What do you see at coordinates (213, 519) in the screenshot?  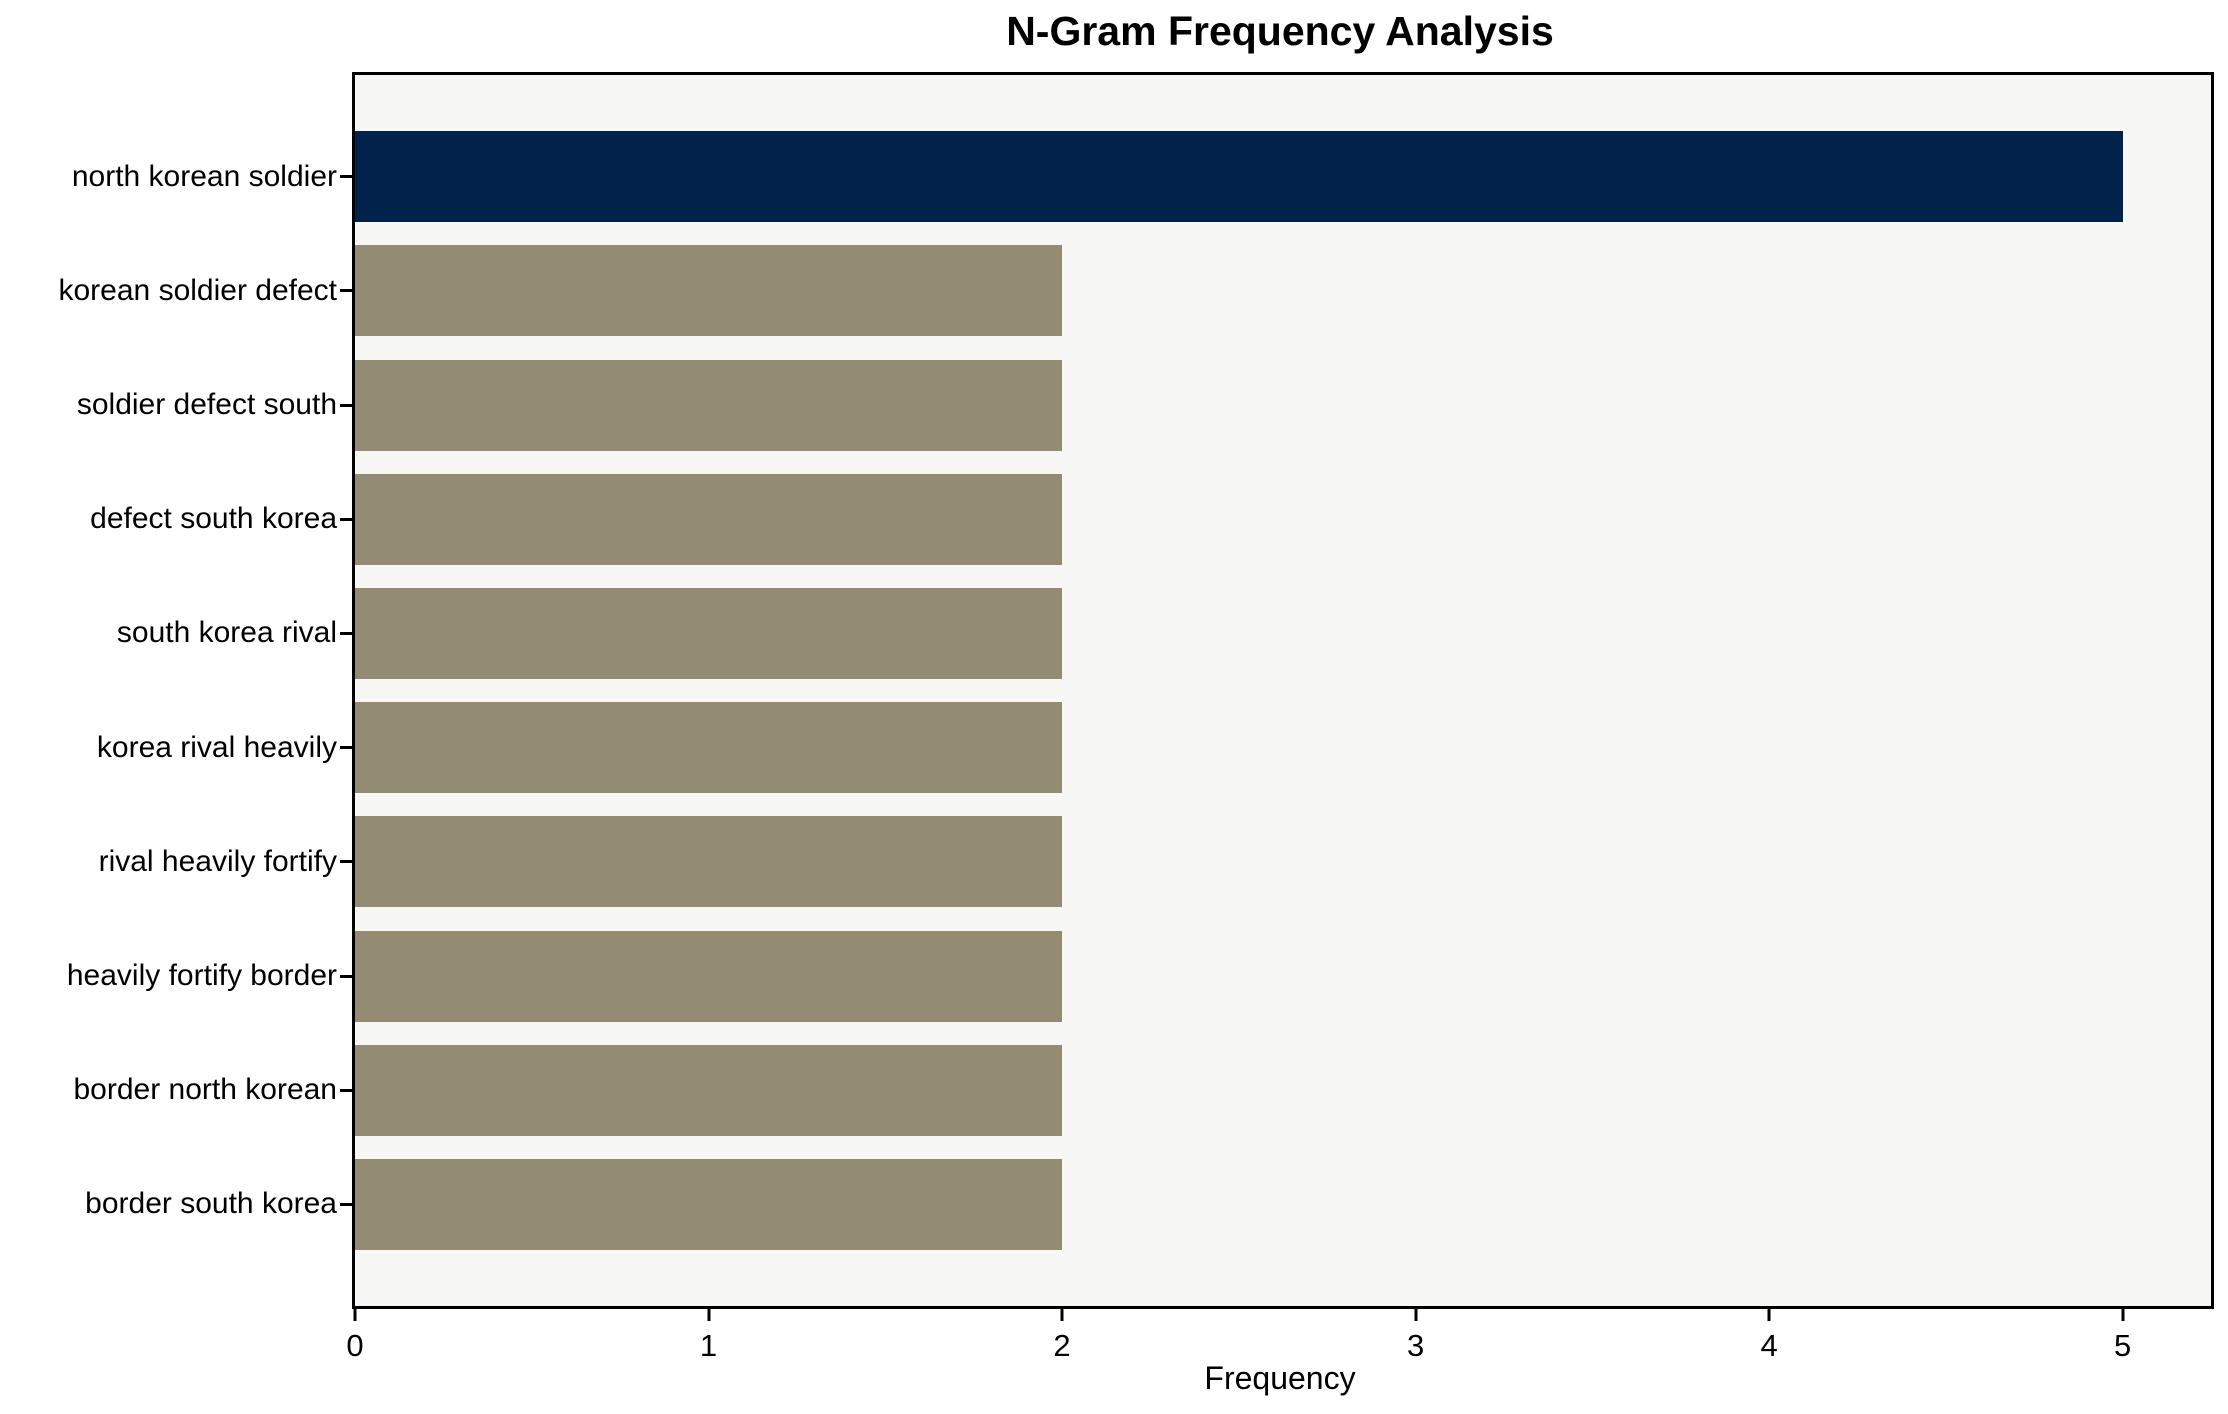 I see `y-tick-label: defect south korea` at bounding box center [213, 519].